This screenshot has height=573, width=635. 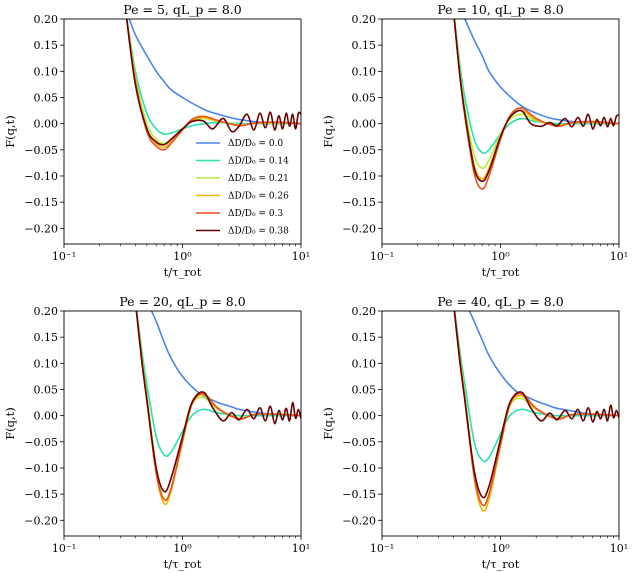 I want to click on chart-title: Pe = 5, qL_p = 8.0, so click(x=182, y=9).